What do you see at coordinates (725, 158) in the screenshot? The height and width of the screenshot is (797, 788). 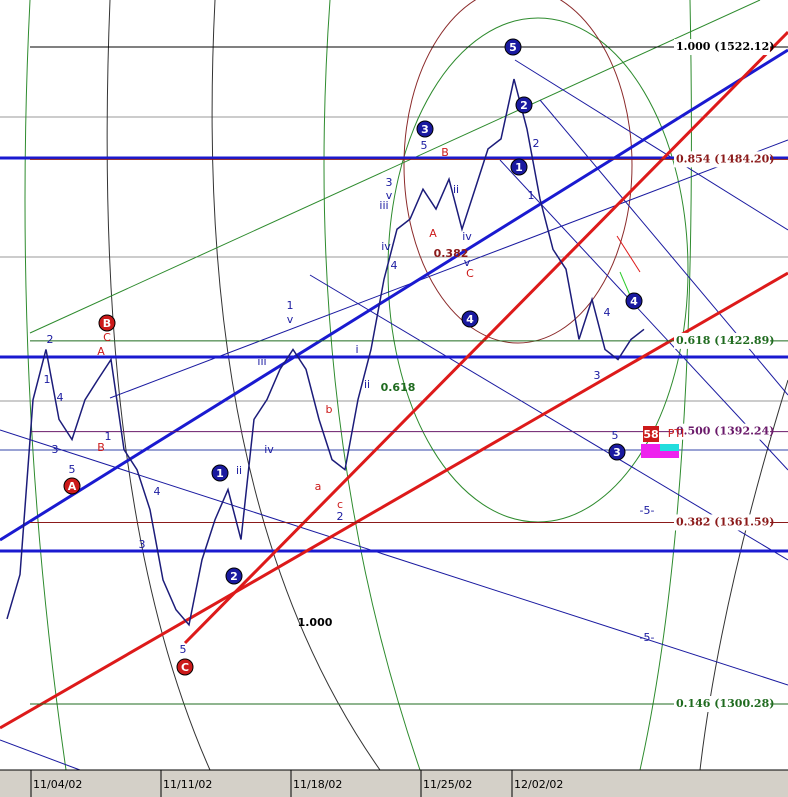 I see `fib-label: 0.854 (1484.20)` at bounding box center [725, 158].